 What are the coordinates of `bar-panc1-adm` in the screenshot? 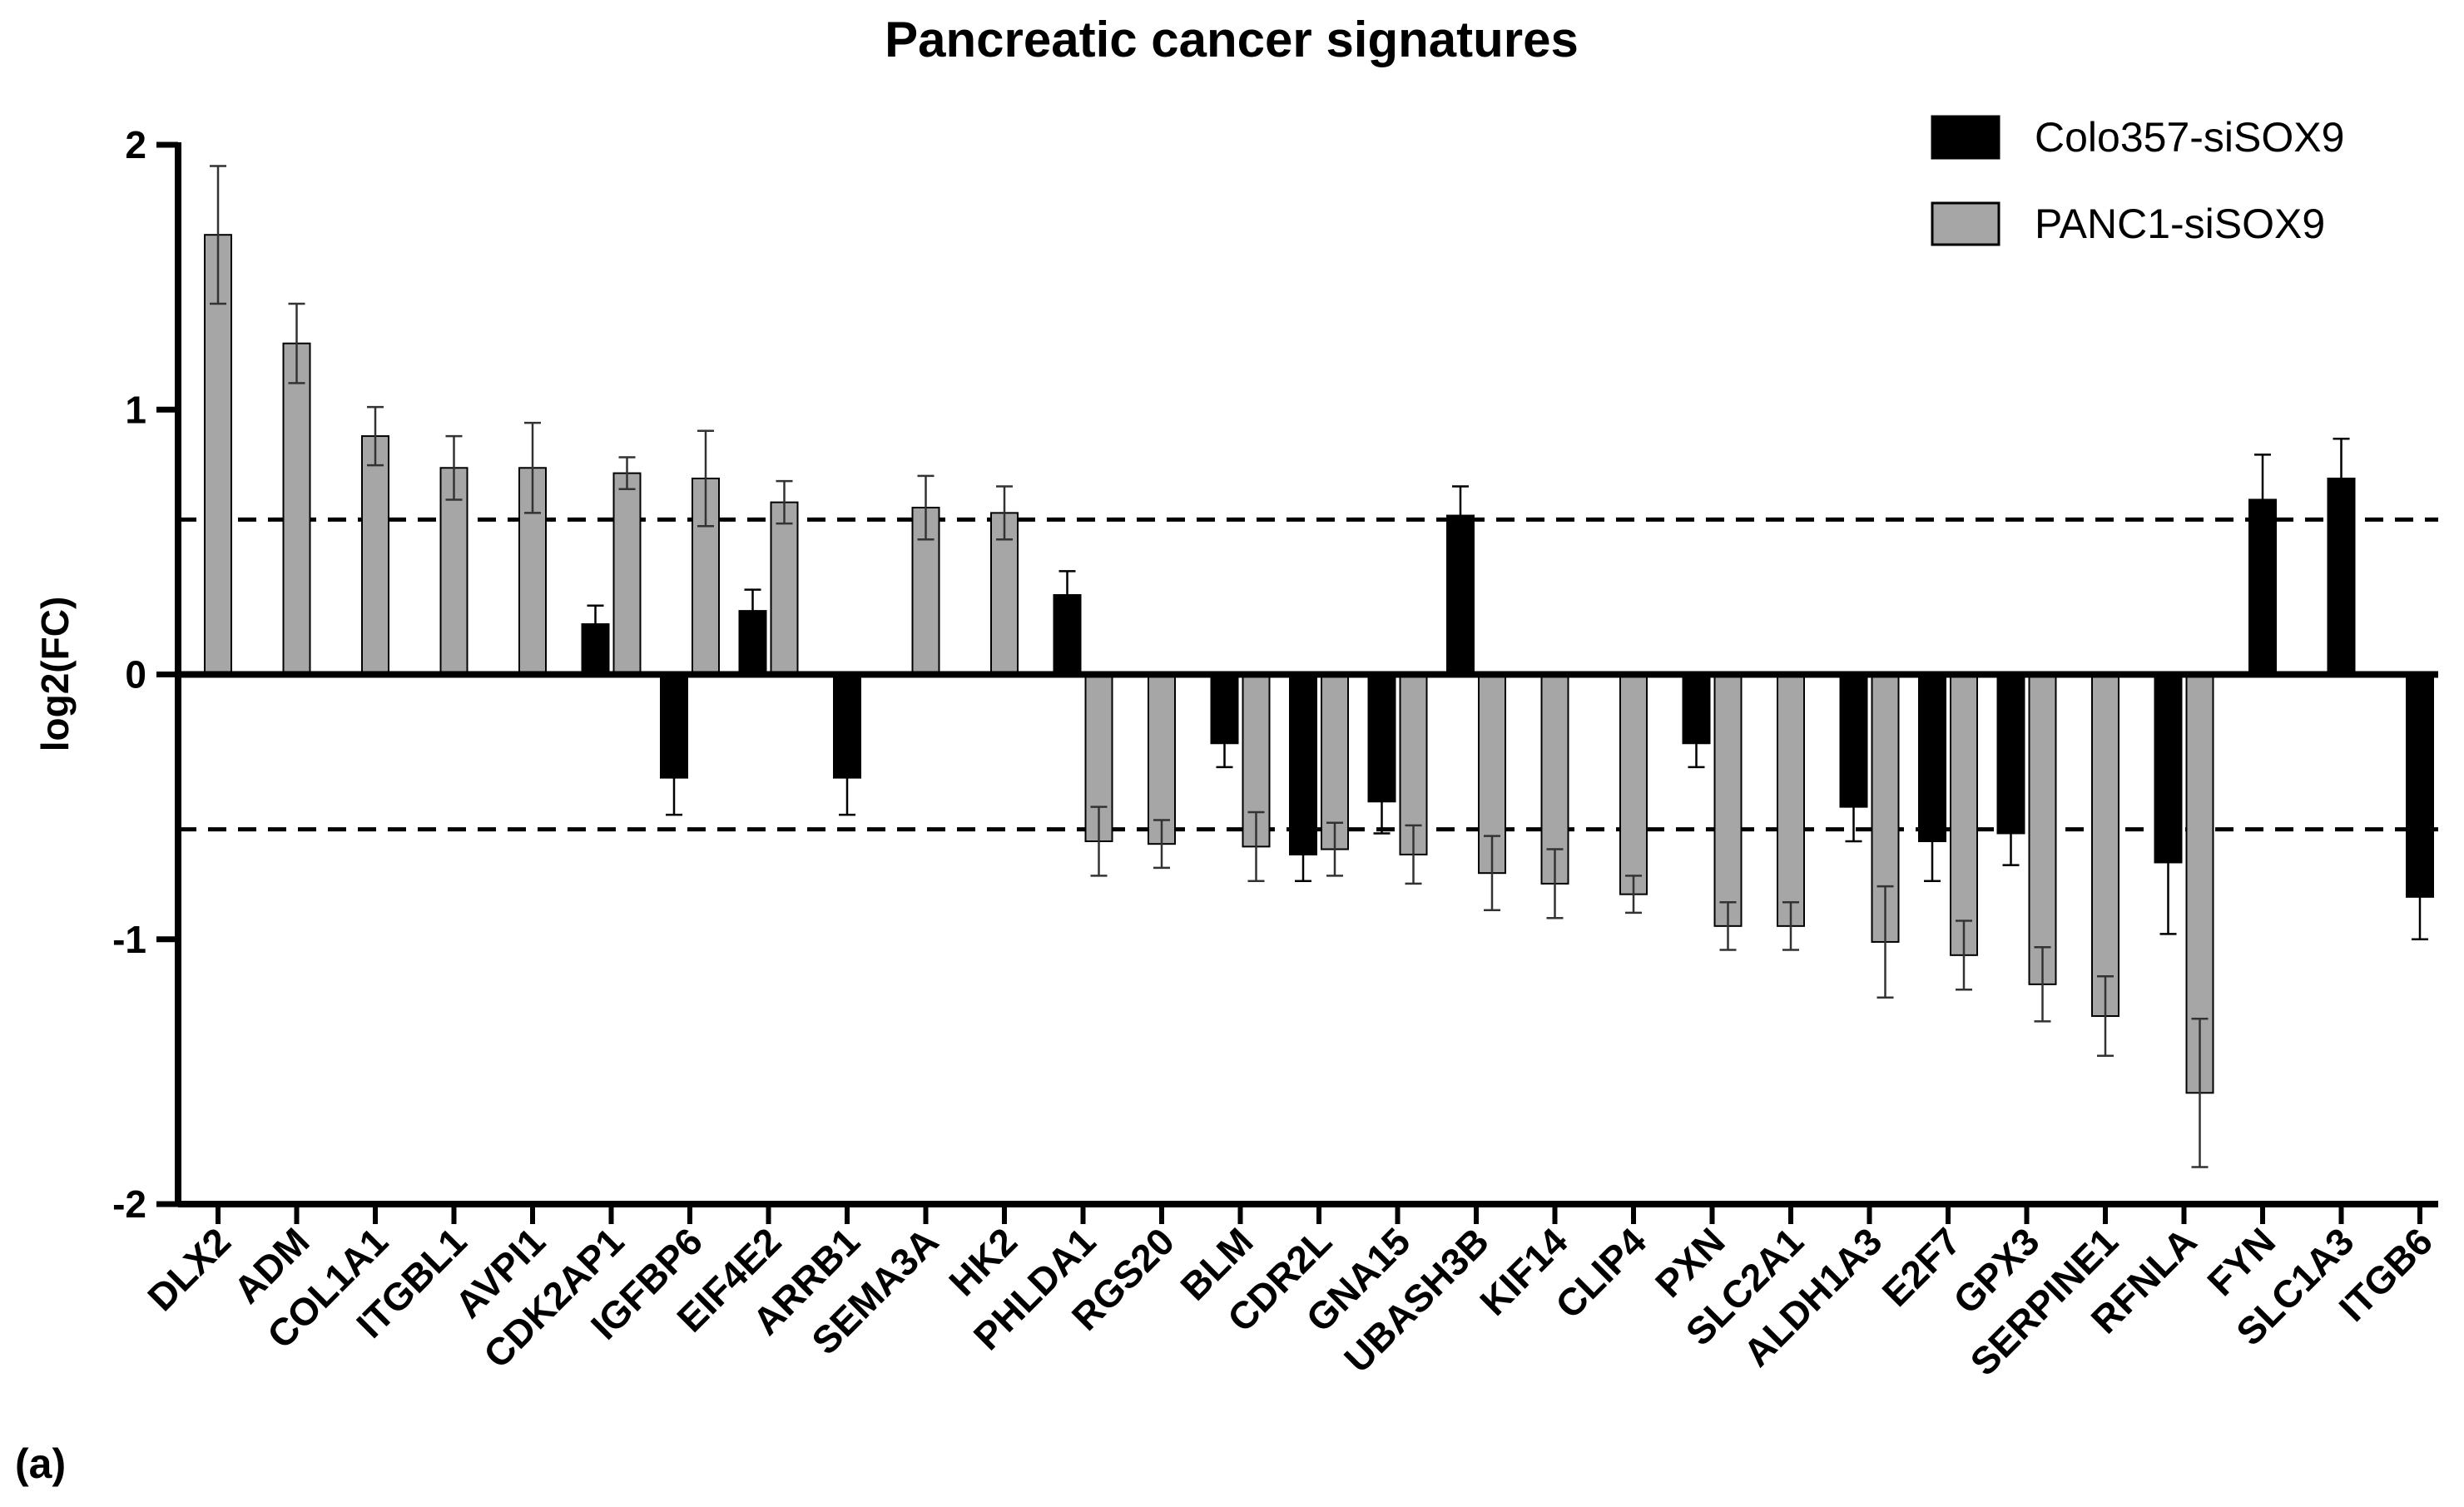 It's located at (296, 509).